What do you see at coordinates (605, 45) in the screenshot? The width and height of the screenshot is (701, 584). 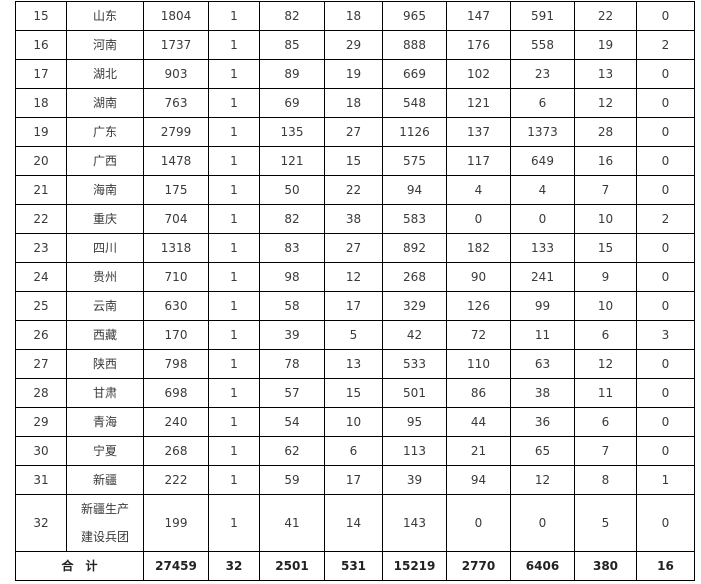 I see `value-cell: 19` at bounding box center [605, 45].